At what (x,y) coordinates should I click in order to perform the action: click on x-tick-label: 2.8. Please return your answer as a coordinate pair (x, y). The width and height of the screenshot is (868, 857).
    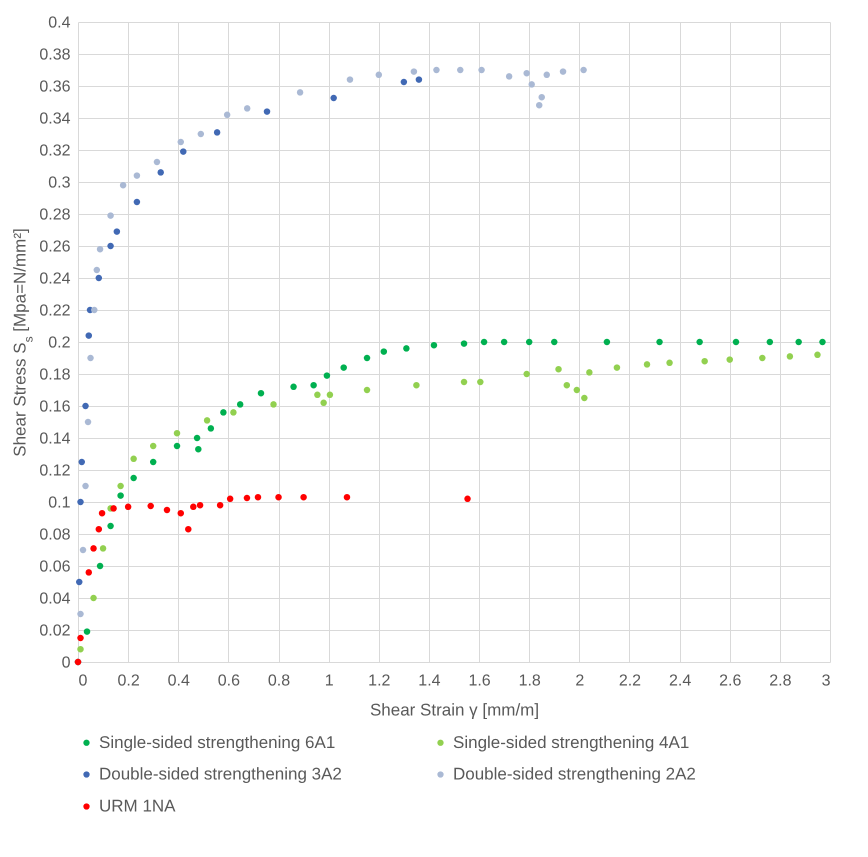
    Looking at the image, I should click on (780, 681).